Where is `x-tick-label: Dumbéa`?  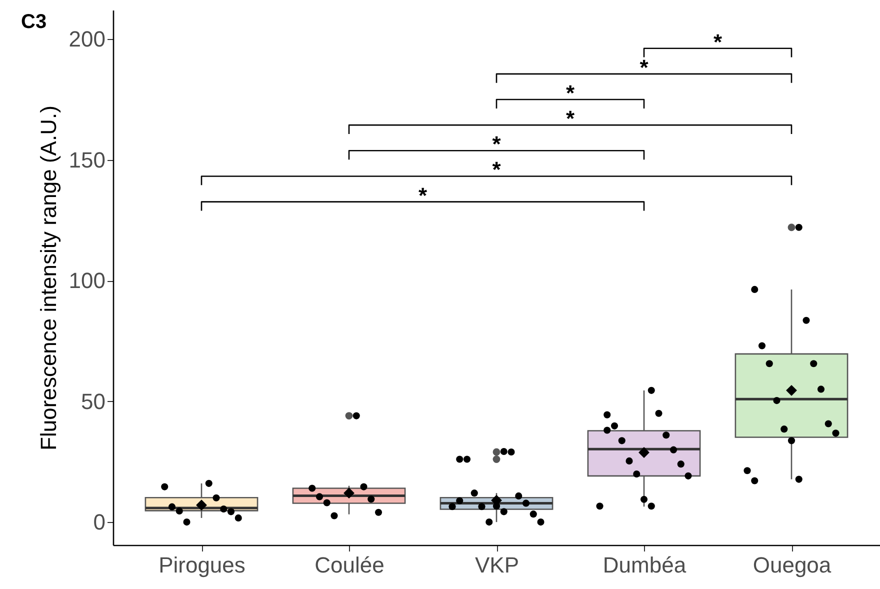
x-tick-label: Dumbéa is located at coordinates (644, 565).